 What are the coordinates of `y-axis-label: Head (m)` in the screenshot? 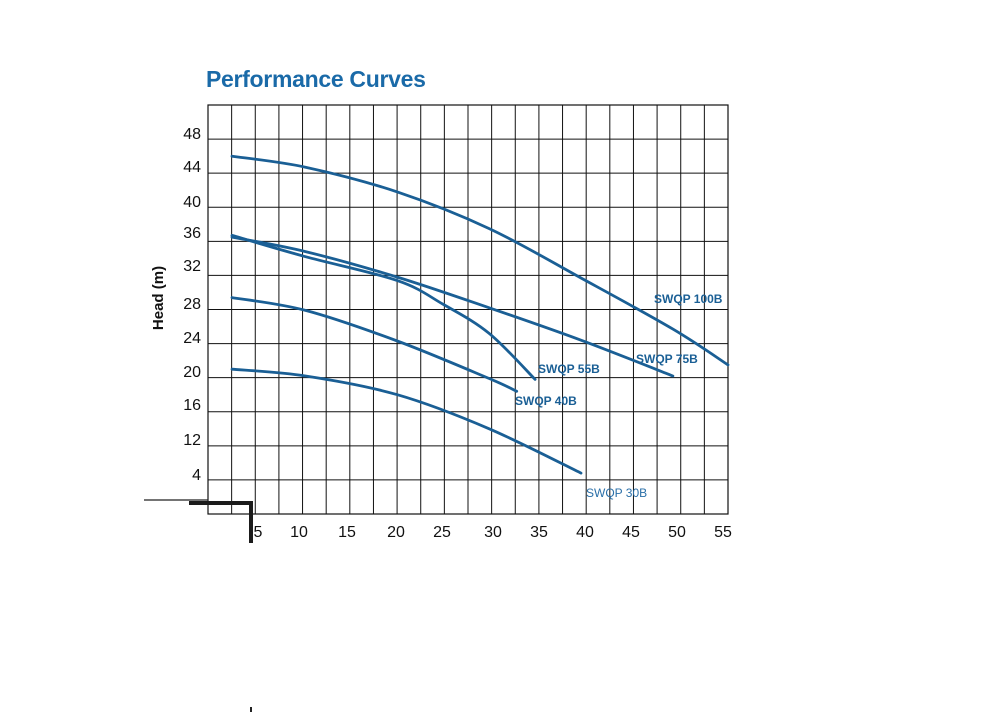 It's located at (158, 298).